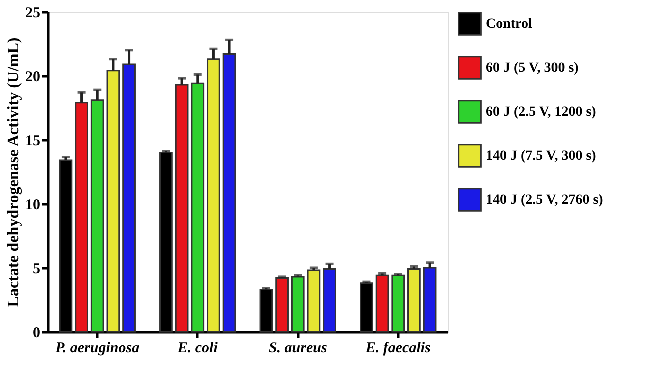 This screenshot has height=374, width=660. Describe the element at coordinates (541, 112) in the screenshot. I see `legend-label: 60 J (2.5 V, 1200 s)` at that location.